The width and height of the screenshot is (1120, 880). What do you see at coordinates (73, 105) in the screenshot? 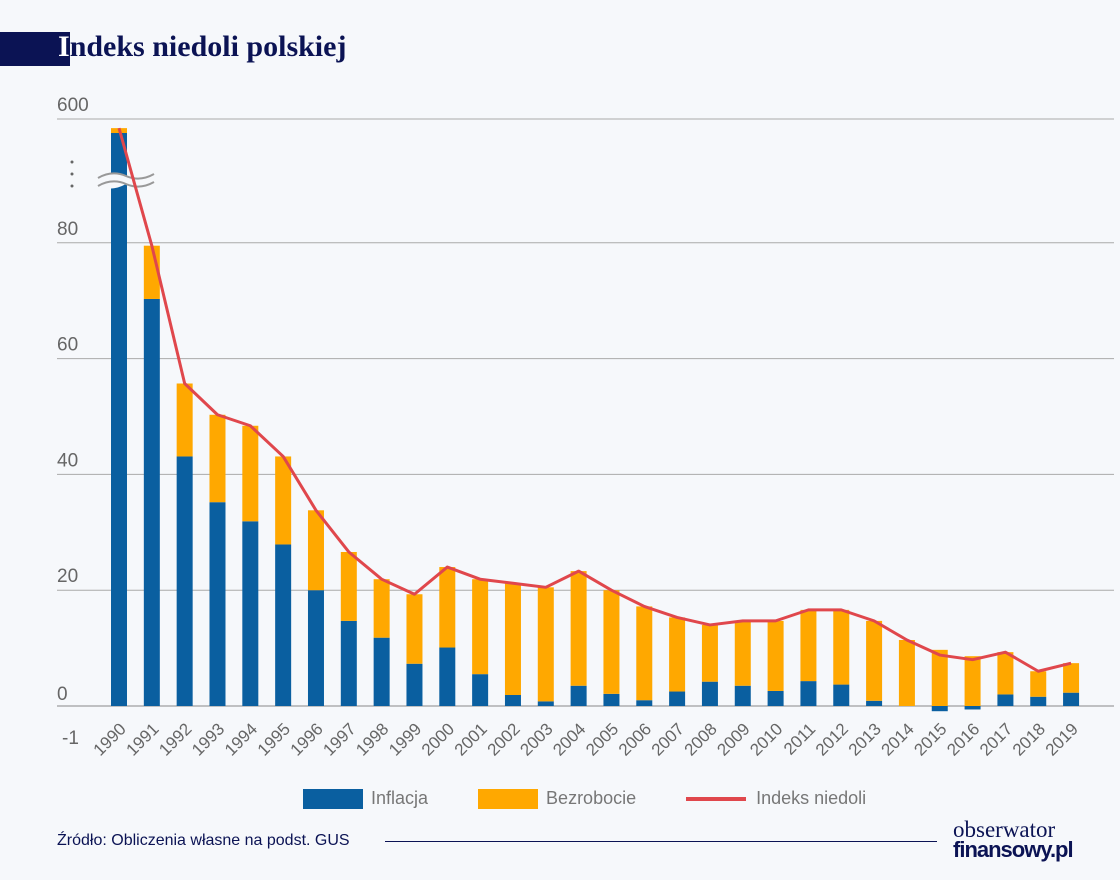
I see `y-tick-label: 600` at bounding box center [73, 105].